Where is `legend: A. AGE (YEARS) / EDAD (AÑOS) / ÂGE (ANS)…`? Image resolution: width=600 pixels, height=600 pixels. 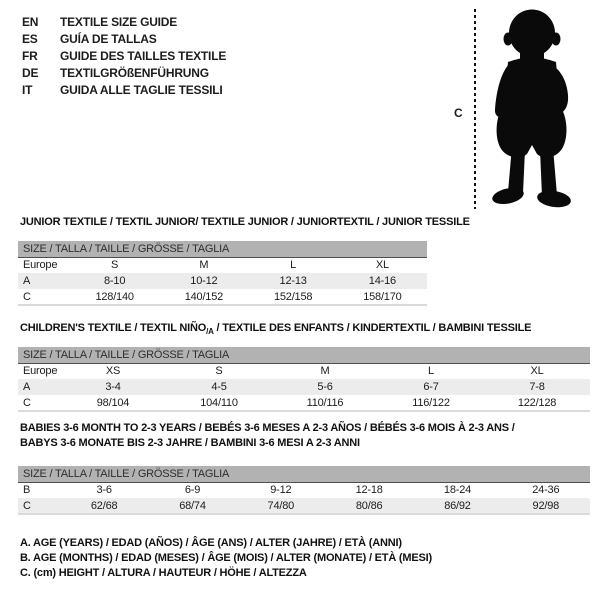
legend: A. AGE (YEARS) / EDAD (AÑOS) / ÂGE (ANS)… is located at coordinates (226, 558).